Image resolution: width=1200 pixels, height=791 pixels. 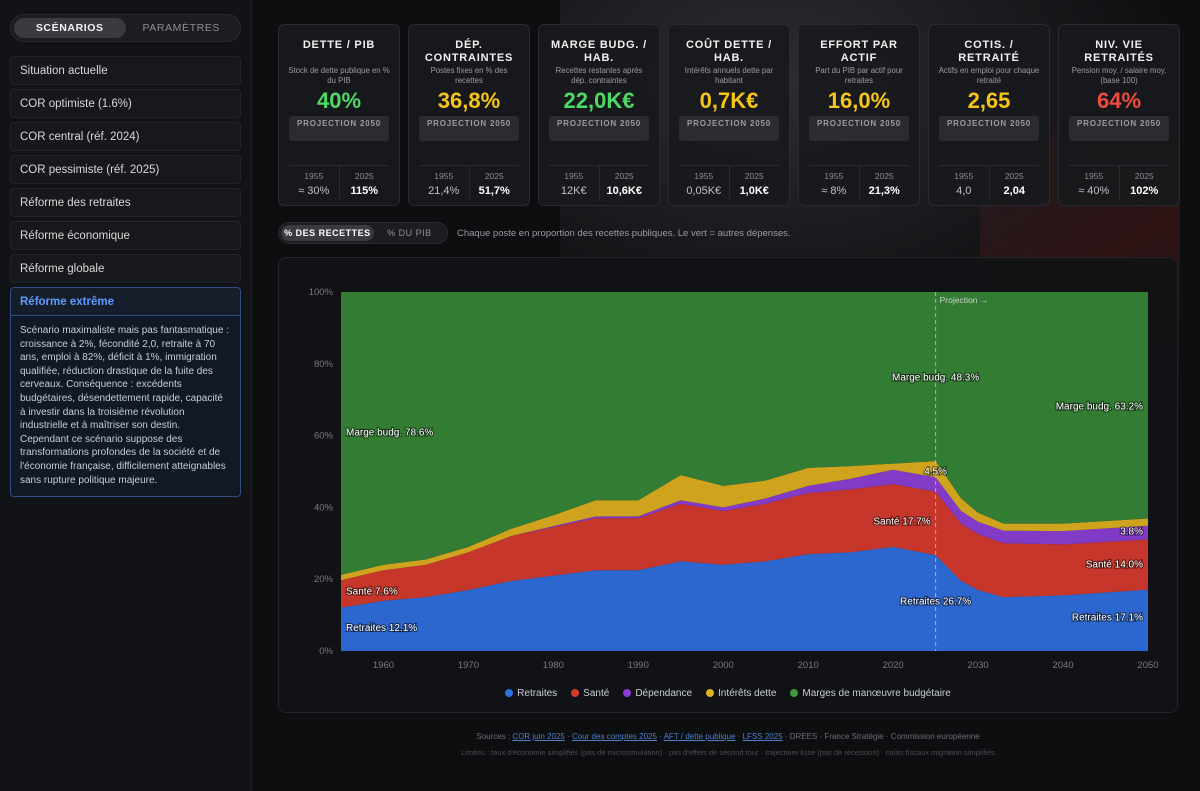 What do you see at coordinates (538, 736) in the screenshot?
I see `source-link-cor: COR juin 2025` at bounding box center [538, 736].